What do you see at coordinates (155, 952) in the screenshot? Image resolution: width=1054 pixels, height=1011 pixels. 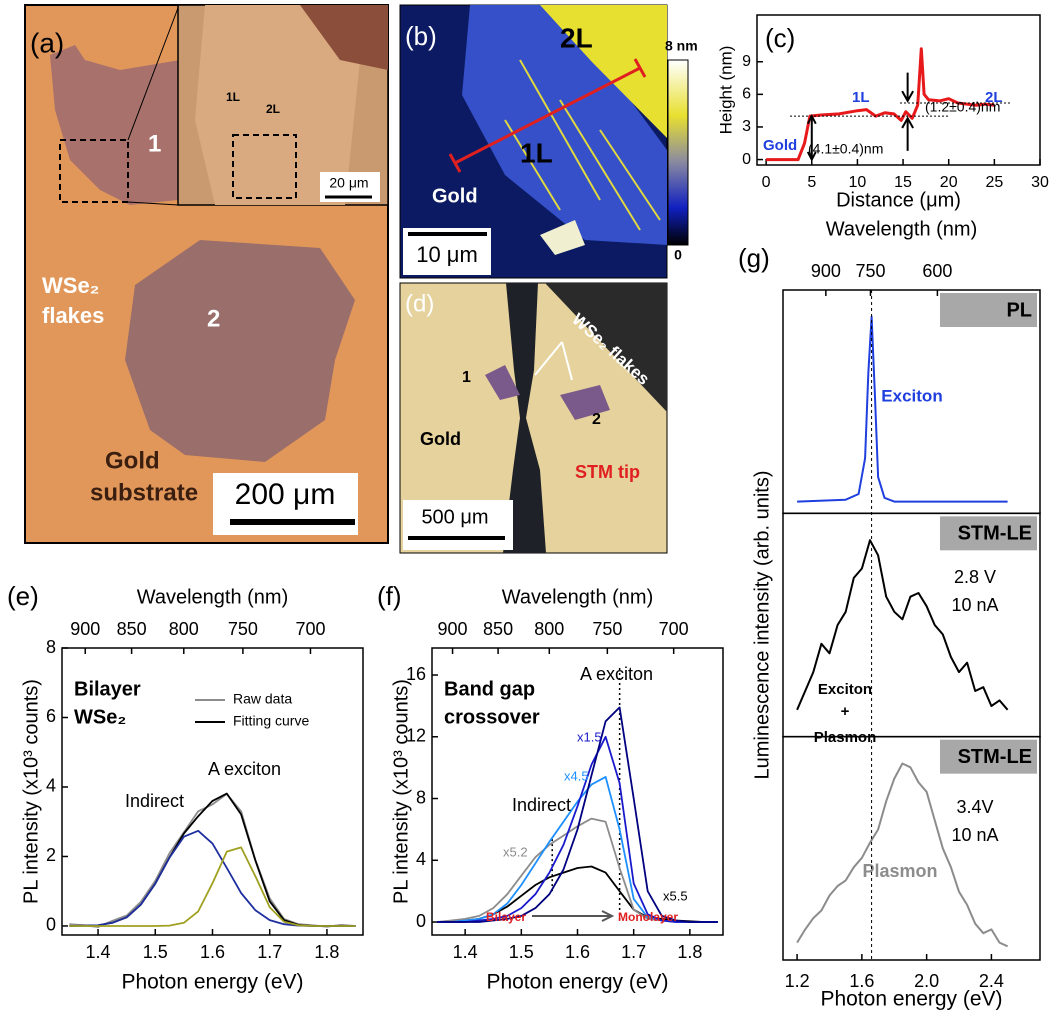 I see `x-tick-label: 1.5` at bounding box center [155, 952].